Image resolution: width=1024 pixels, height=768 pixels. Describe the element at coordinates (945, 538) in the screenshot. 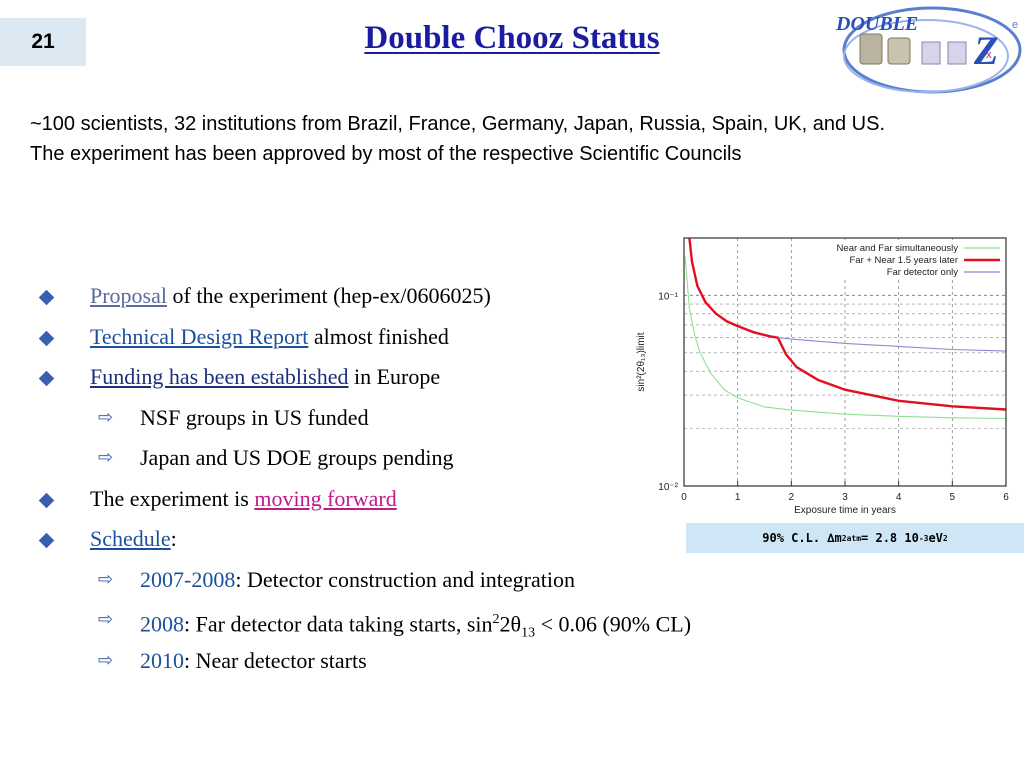

I see `caption-unit-sup: 2` at that location.